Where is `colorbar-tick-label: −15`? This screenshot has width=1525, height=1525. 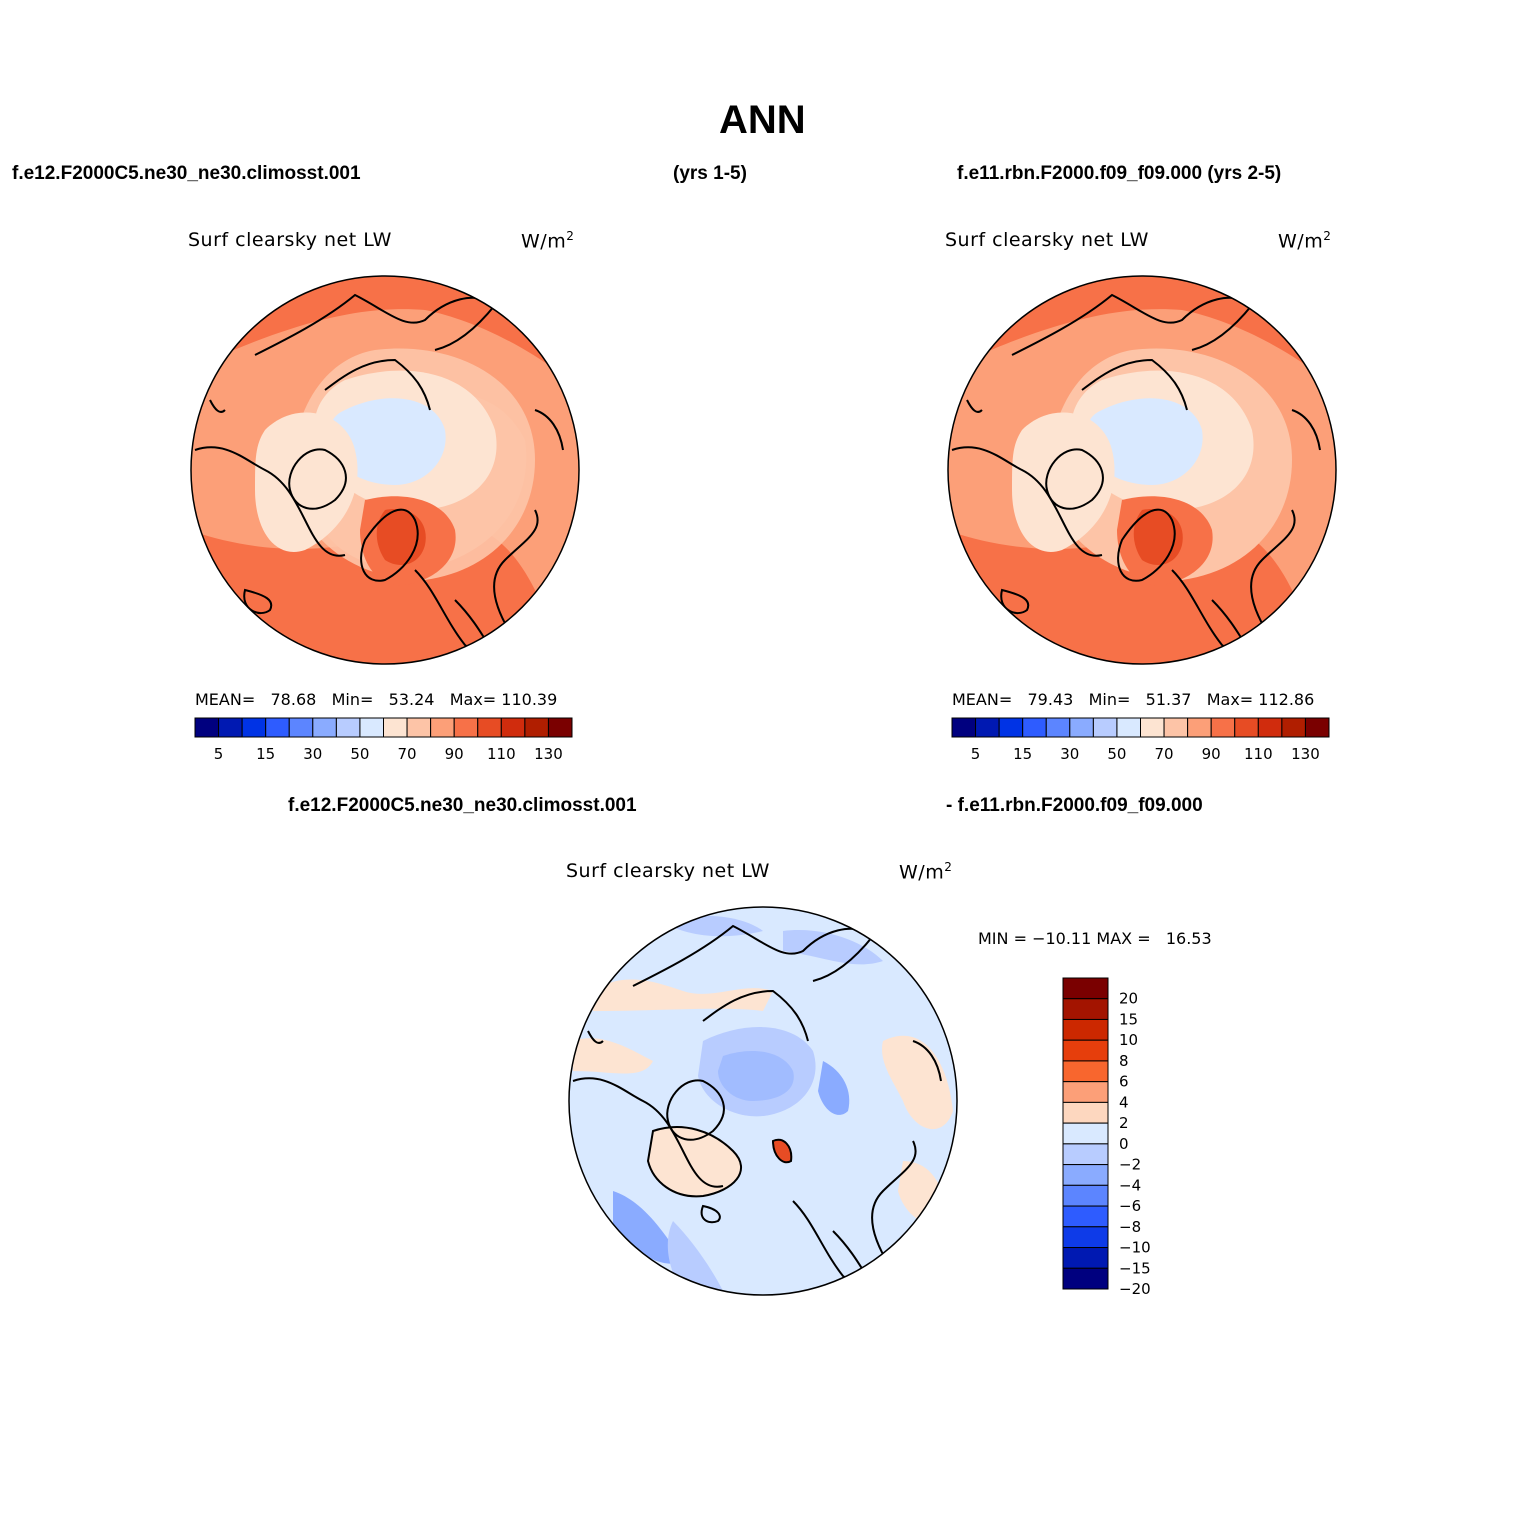
colorbar-tick-label: −15 is located at coordinates (1135, 1268).